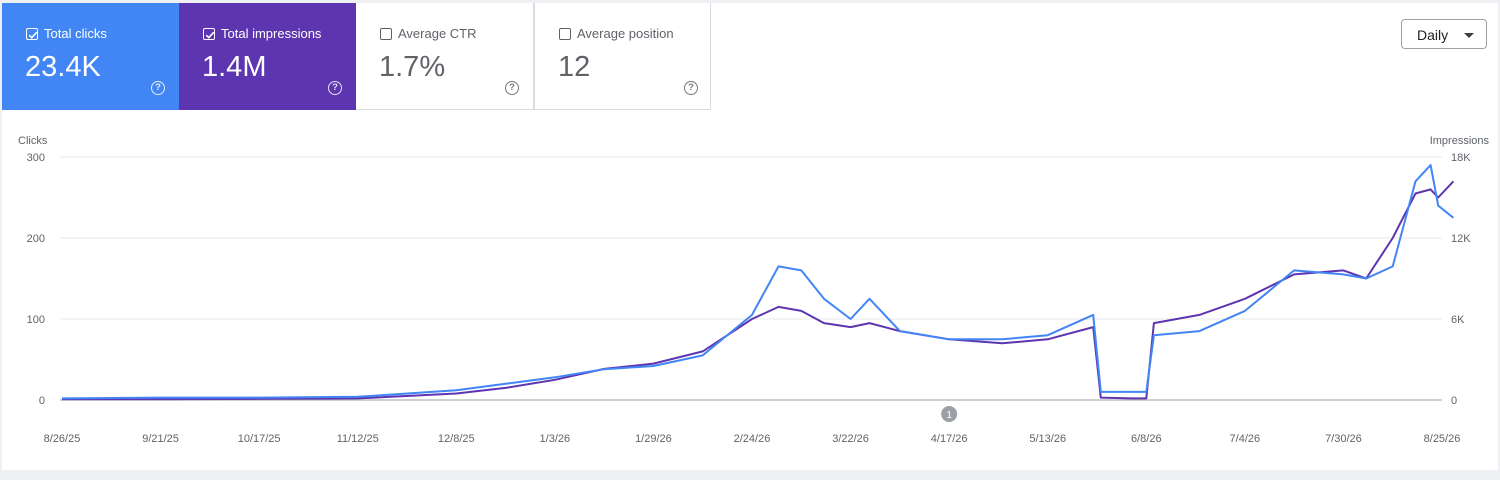  Describe the element at coordinates (63, 67) in the screenshot. I see `metric-value: 23.4K` at that location.